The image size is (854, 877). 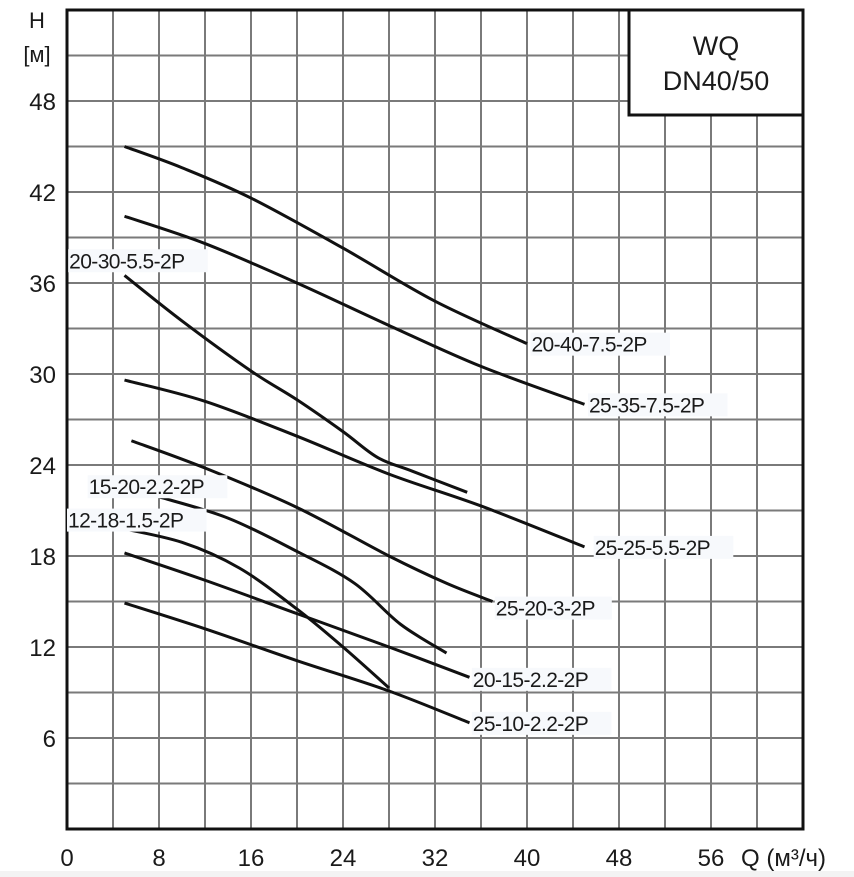 What do you see at coordinates (37, 20) in the screenshot?
I see `y-axis-label-h: H` at bounding box center [37, 20].